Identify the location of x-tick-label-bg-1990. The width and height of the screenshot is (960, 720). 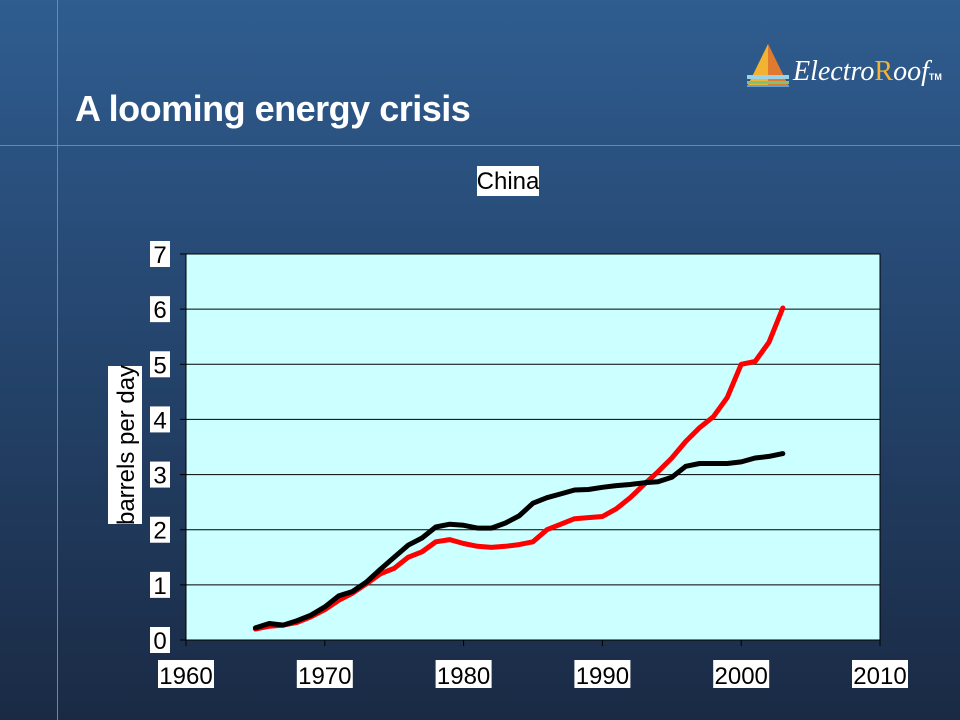
(602, 674).